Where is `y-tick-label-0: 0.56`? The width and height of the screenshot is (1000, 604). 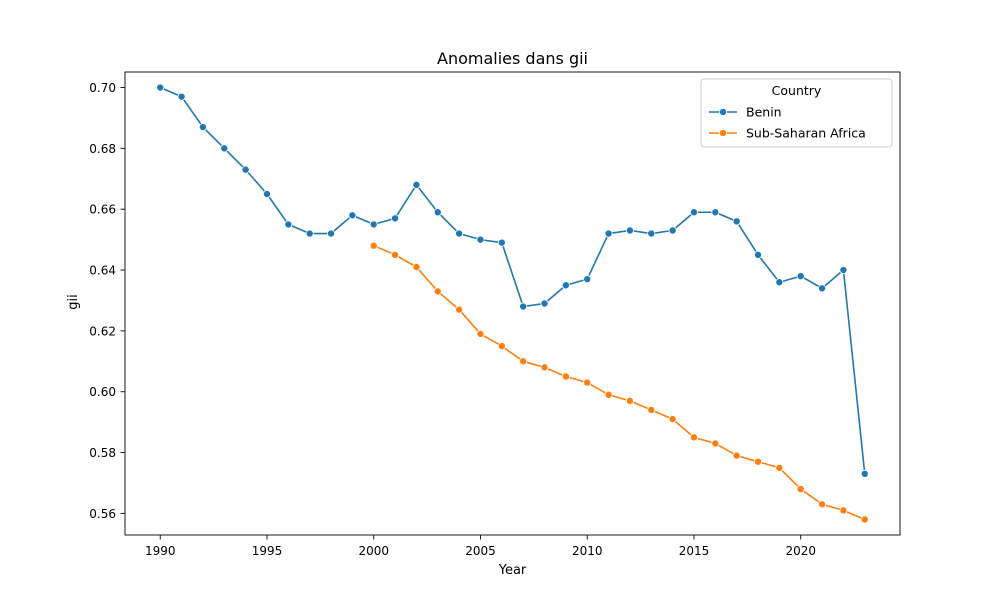
y-tick-label-0: 0.56 is located at coordinates (102, 514).